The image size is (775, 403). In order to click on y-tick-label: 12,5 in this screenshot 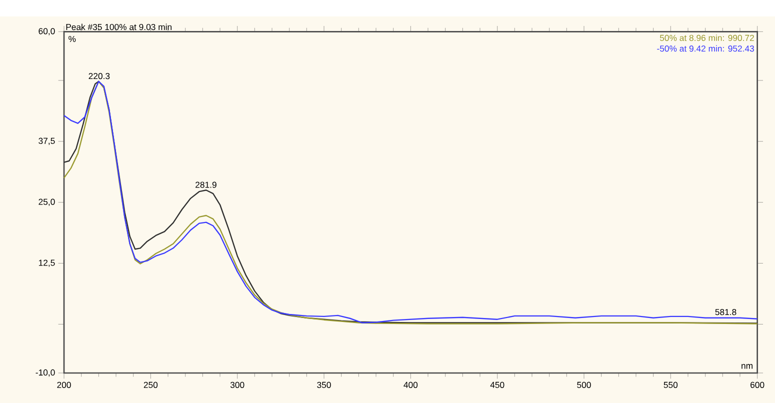, I will do `click(46, 263)`.